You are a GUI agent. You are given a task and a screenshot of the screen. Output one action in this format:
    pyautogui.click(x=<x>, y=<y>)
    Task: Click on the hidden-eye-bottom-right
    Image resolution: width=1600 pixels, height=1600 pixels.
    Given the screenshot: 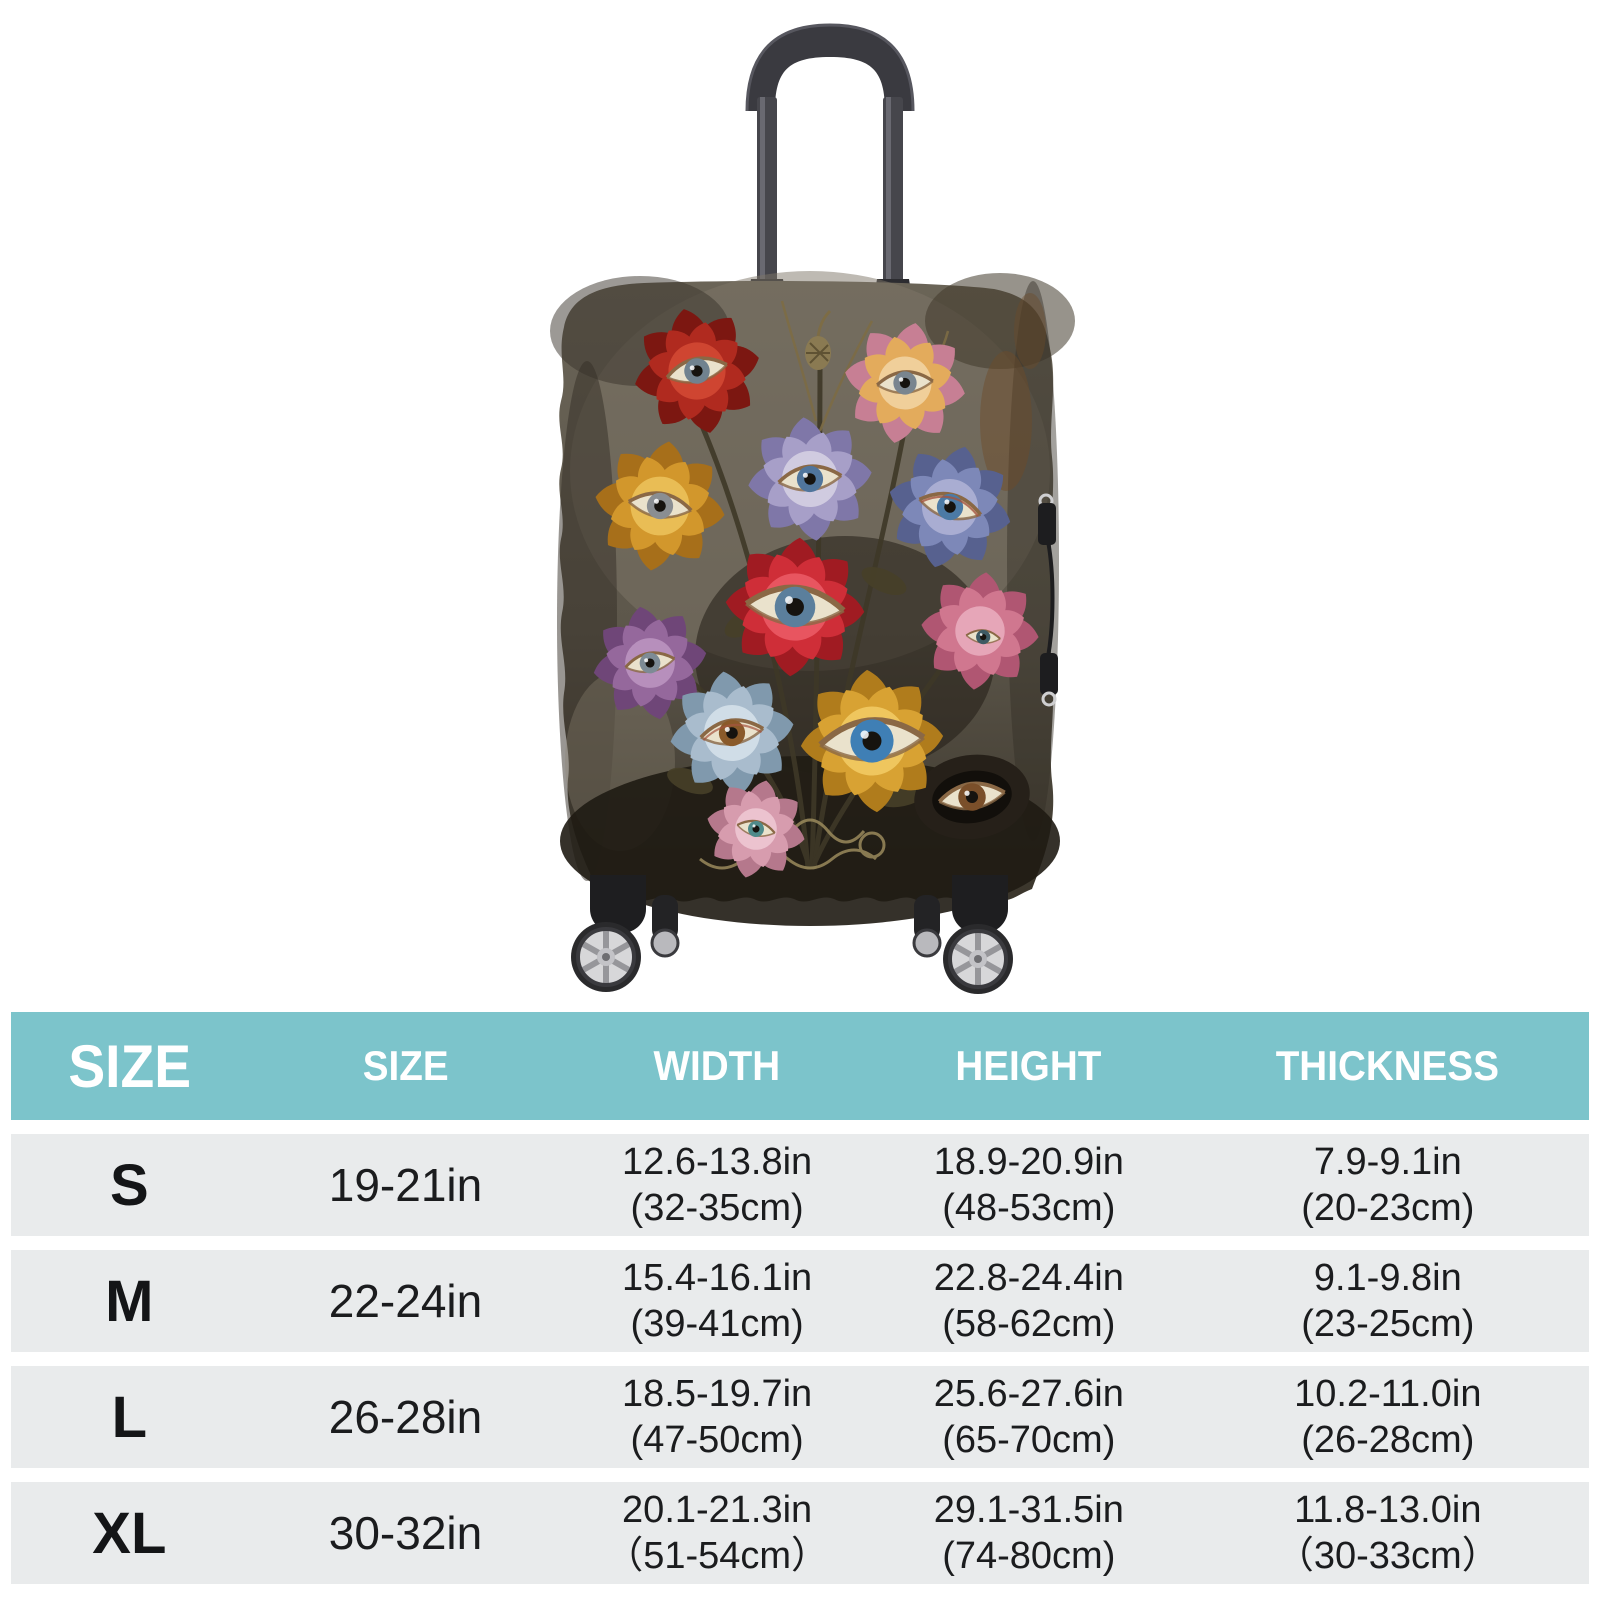 What is the action you would take?
    pyautogui.click(x=972, y=797)
    